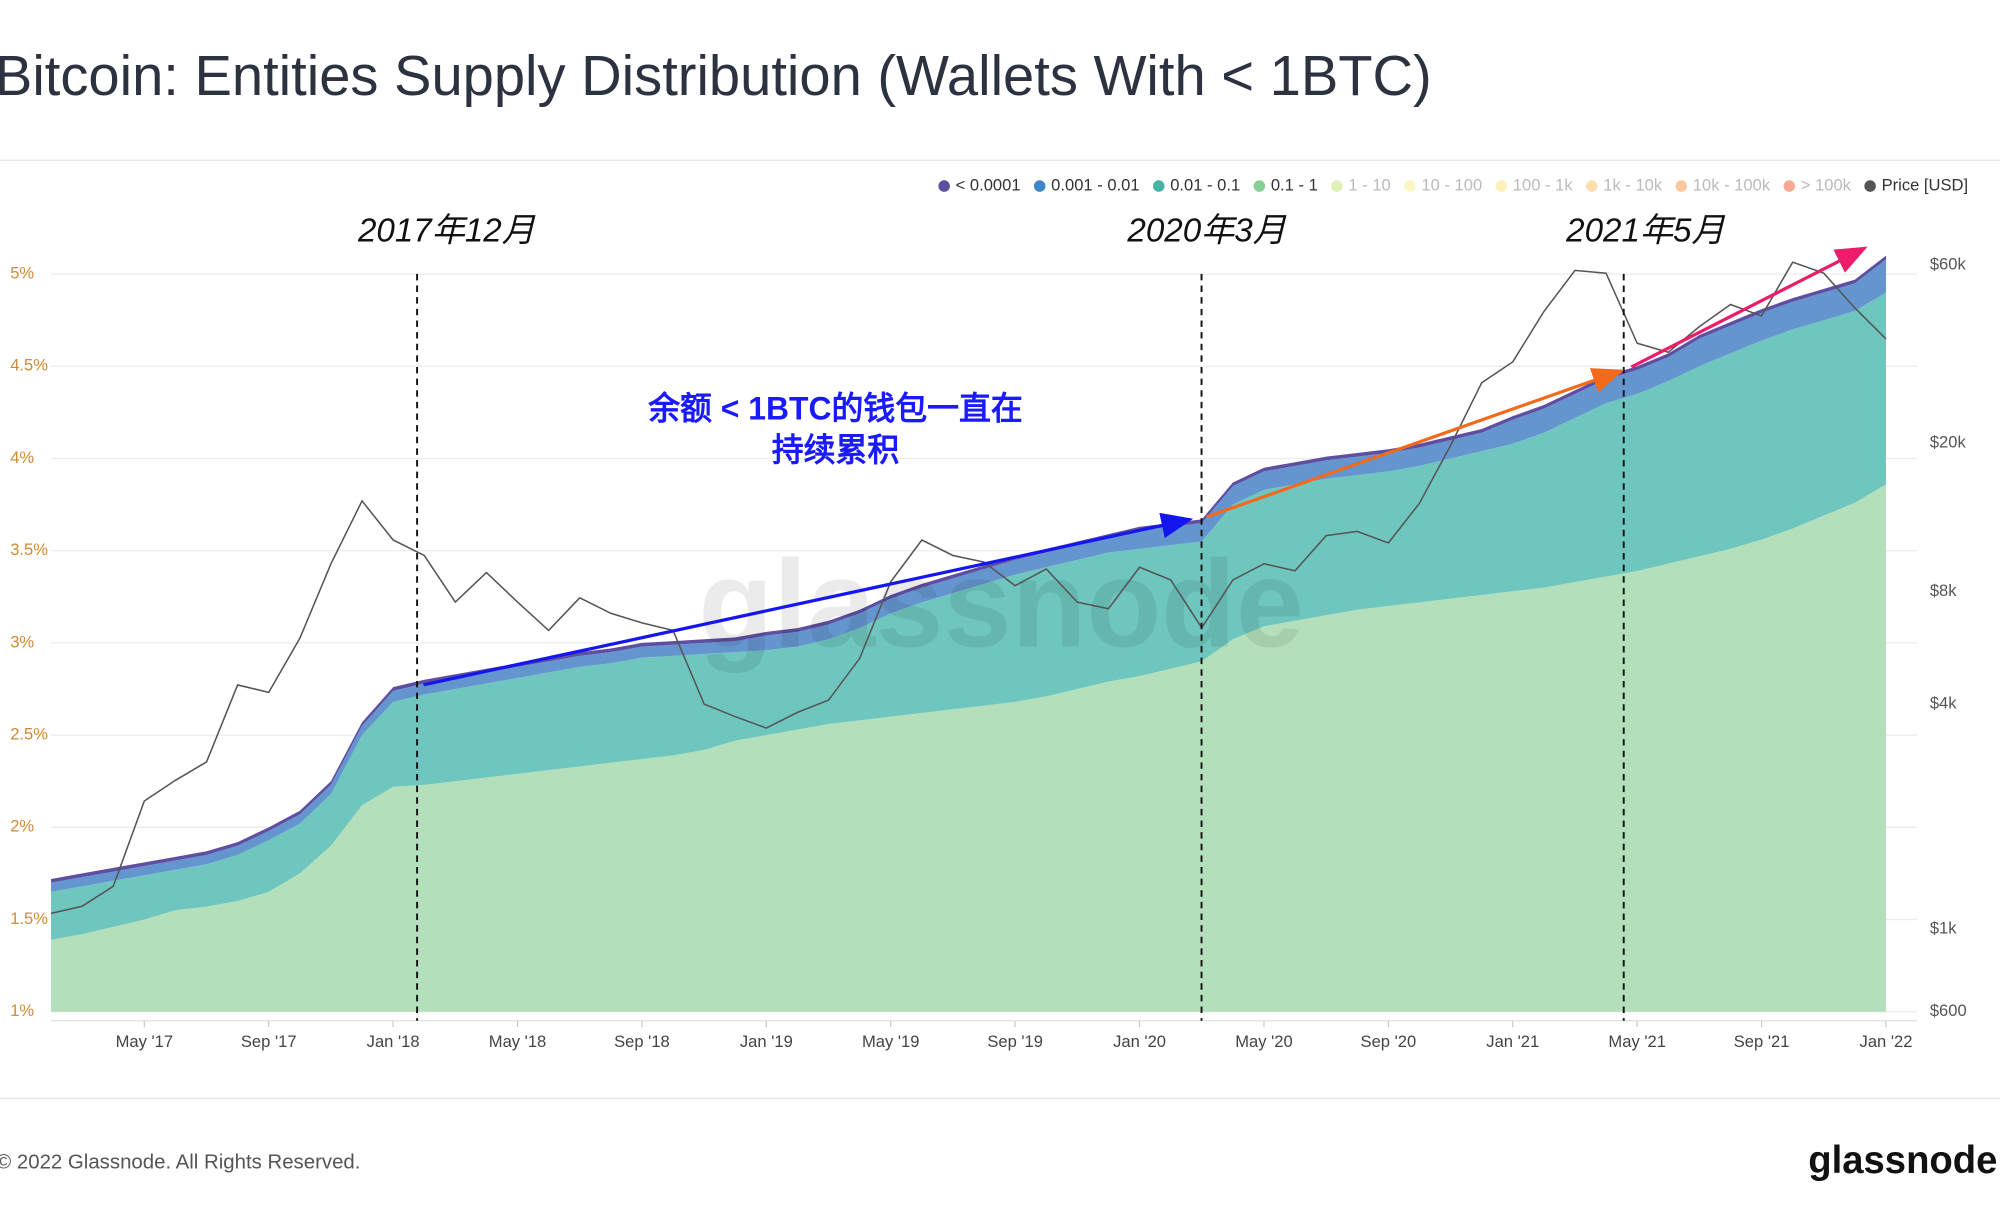 This screenshot has width=2000, height=1212. I want to click on y2-tick-label: $4k, so click(1943, 702).